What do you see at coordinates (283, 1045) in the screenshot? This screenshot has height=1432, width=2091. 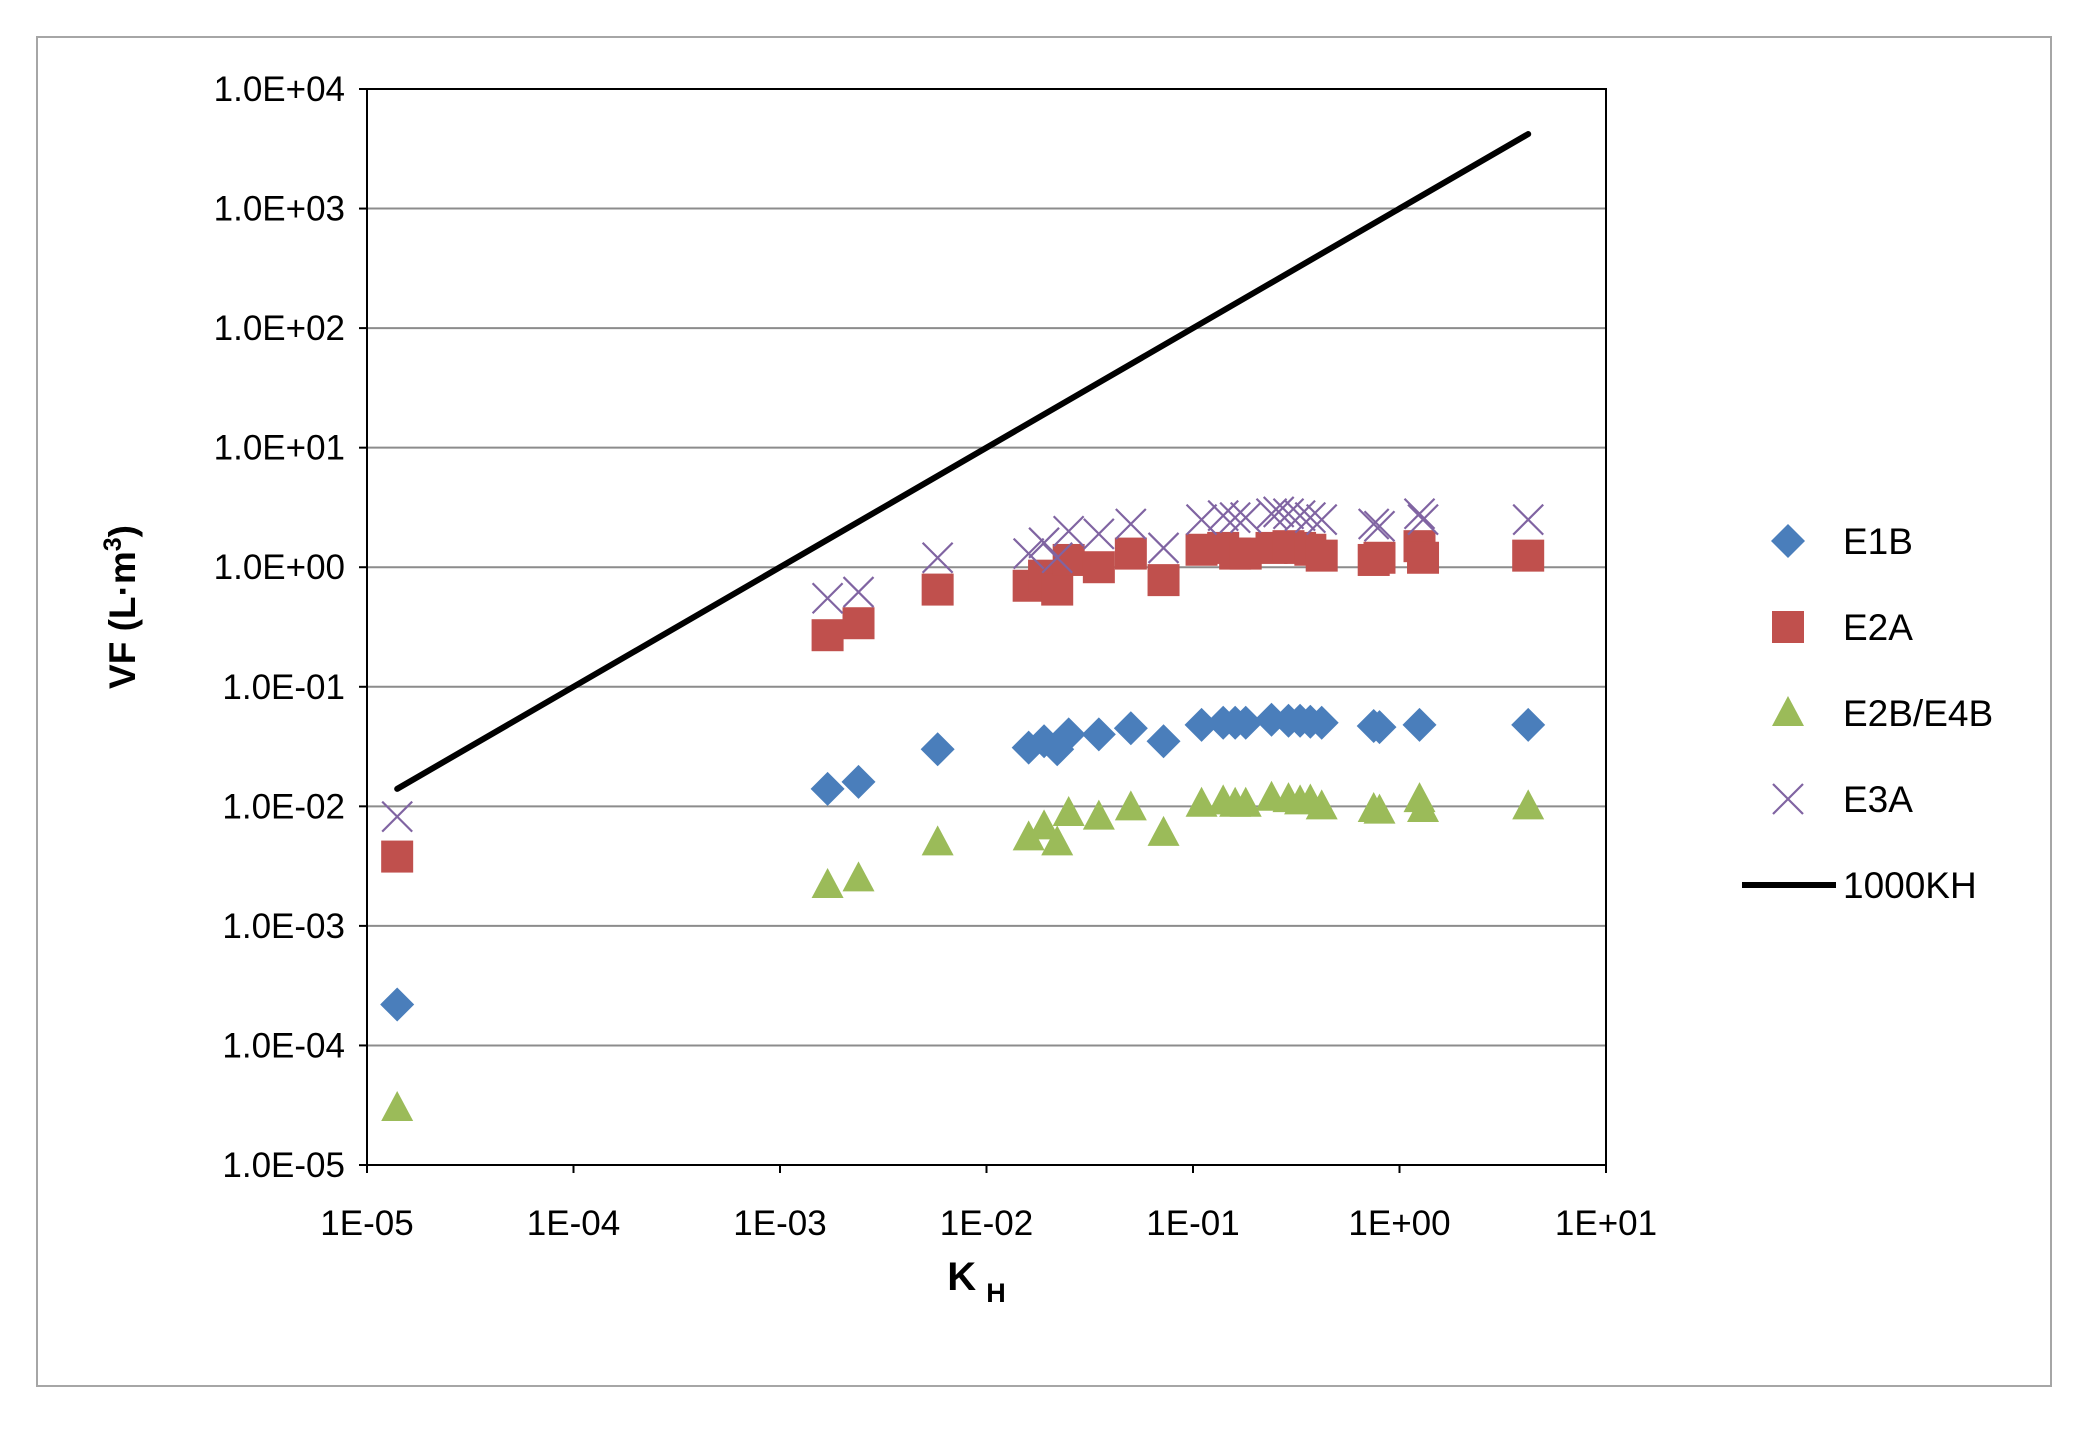 I see `y-tick-label: 1.0E-04` at bounding box center [283, 1045].